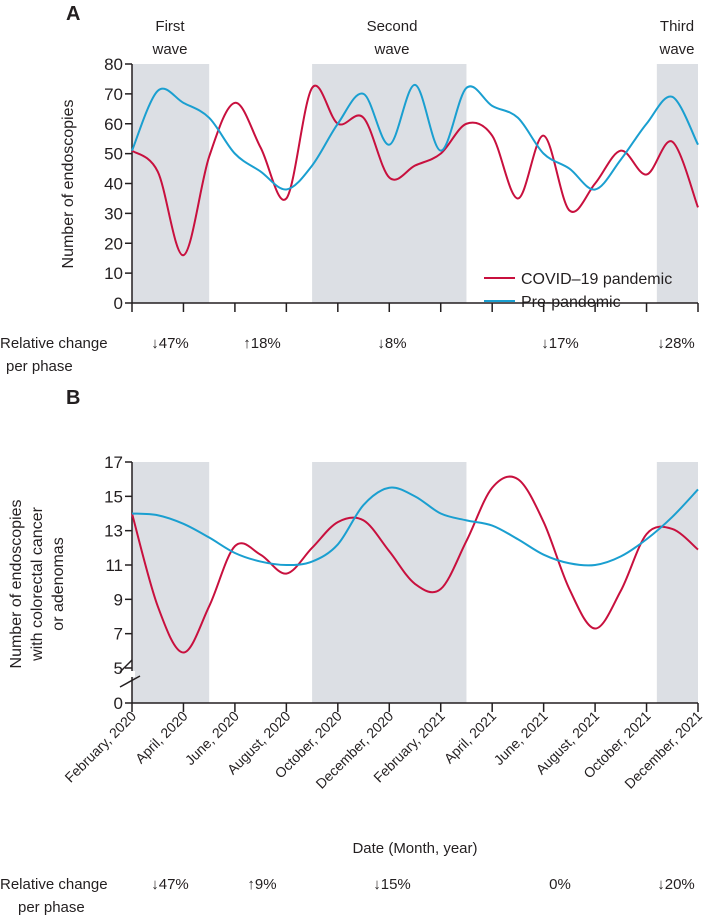  I want to click on y-tick-label: 50, so click(113, 154).